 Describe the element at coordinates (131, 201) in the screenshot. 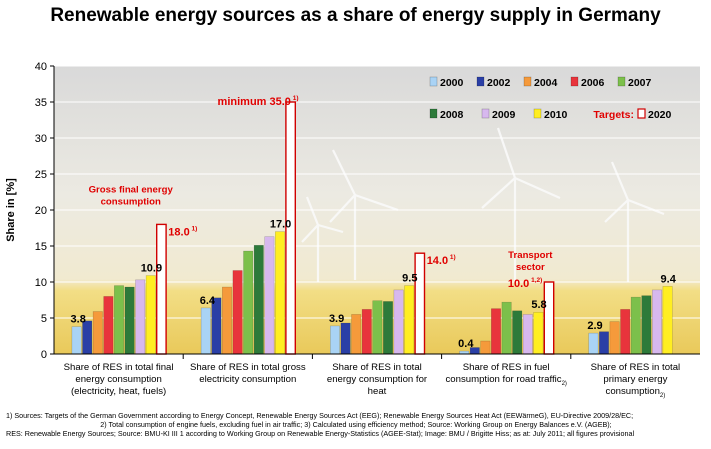

I see `annotation-text: consumption` at that location.